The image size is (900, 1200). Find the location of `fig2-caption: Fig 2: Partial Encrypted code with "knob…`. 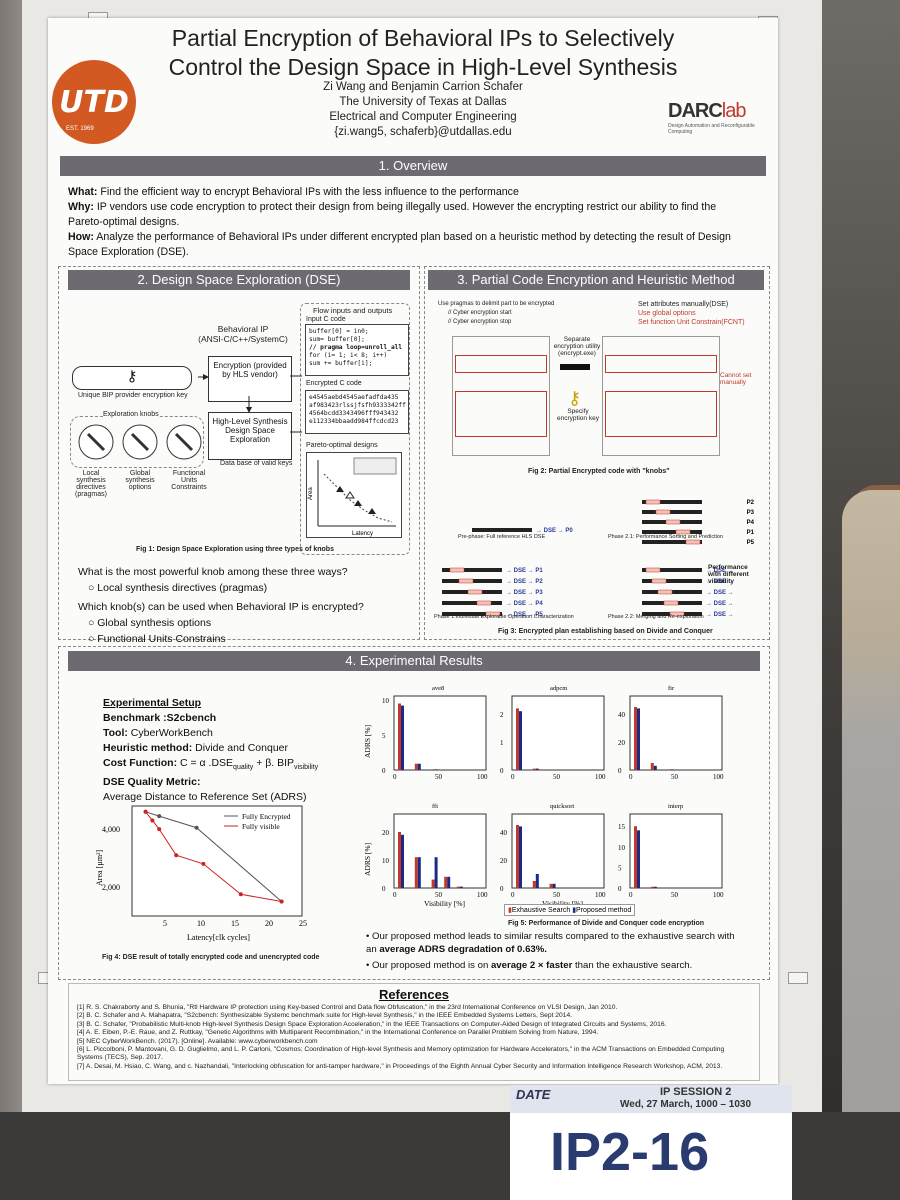

fig2-caption: Fig 2: Partial Encrypted code with "knob… is located at coordinates (599, 471).